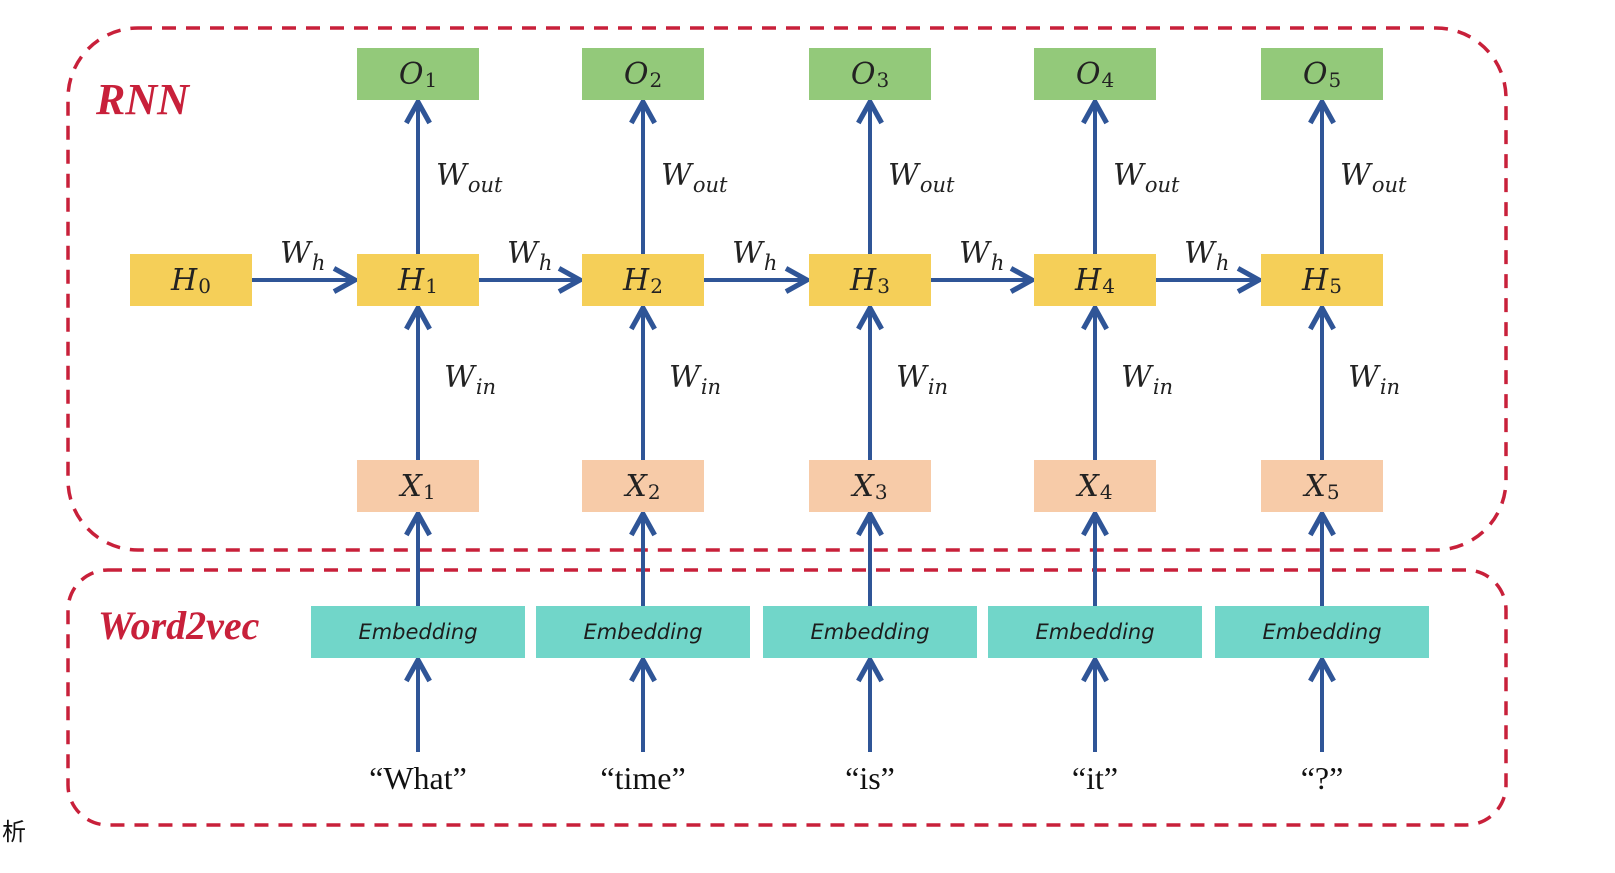  What do you see at coordinates (636, 74) in the screenshot?
I see `output-o2-box-symbol: O` at bounding box center [636, 74].